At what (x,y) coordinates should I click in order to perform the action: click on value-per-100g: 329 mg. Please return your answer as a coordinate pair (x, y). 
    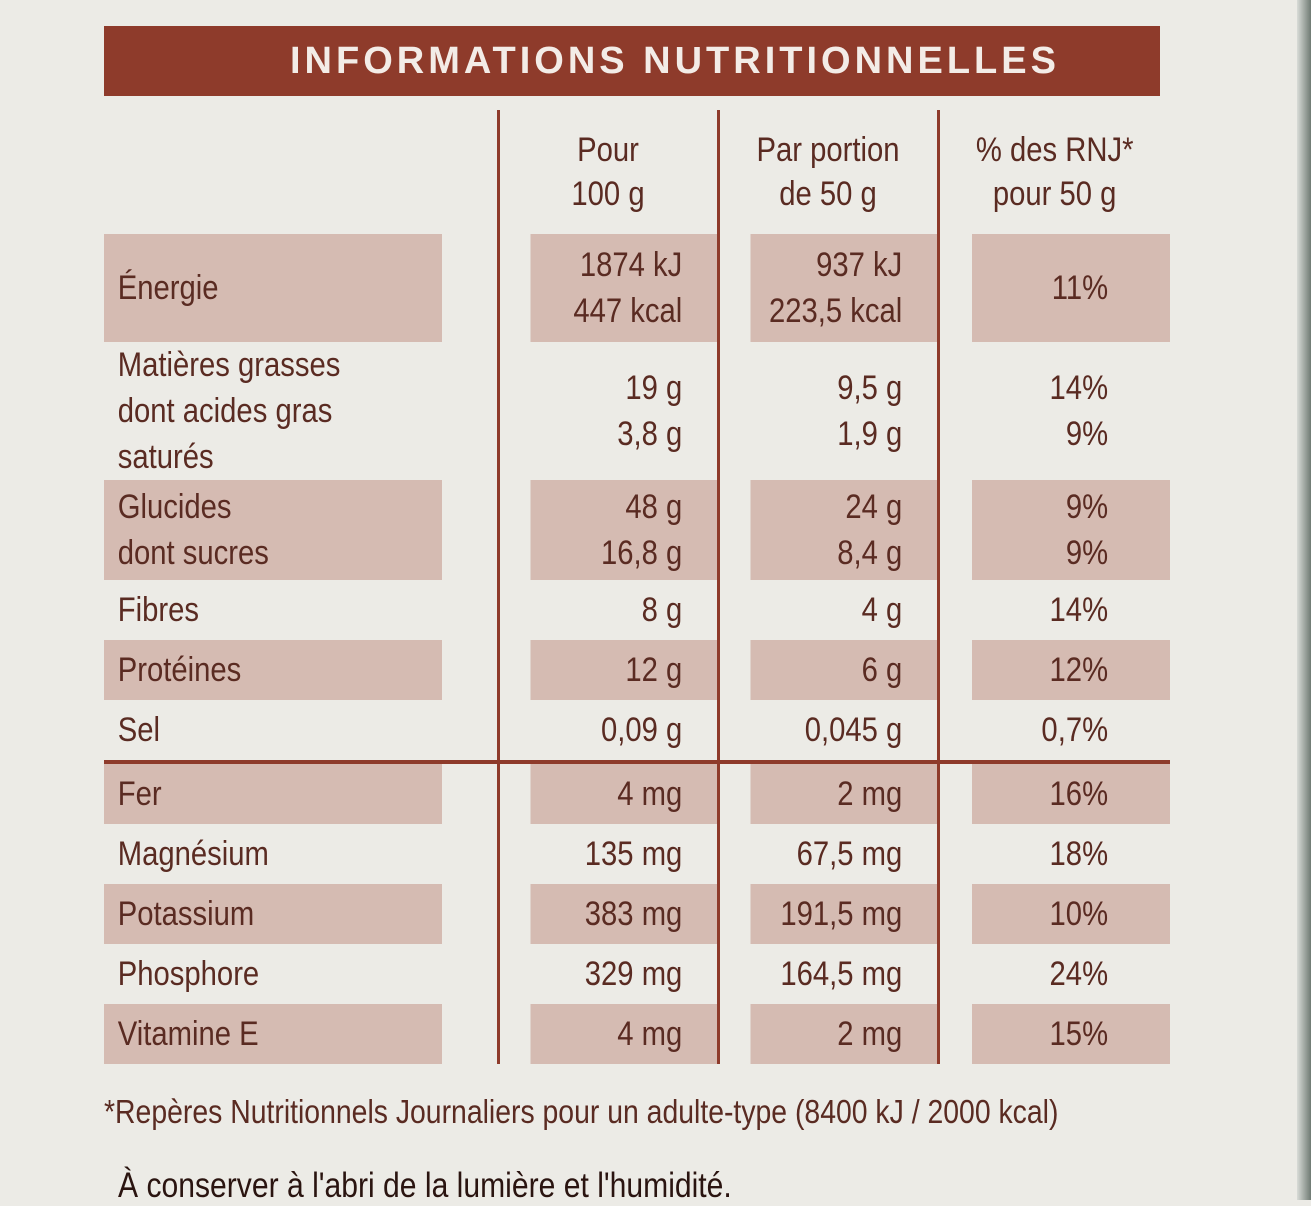
    Looking at the image, I should click on (622, 974).